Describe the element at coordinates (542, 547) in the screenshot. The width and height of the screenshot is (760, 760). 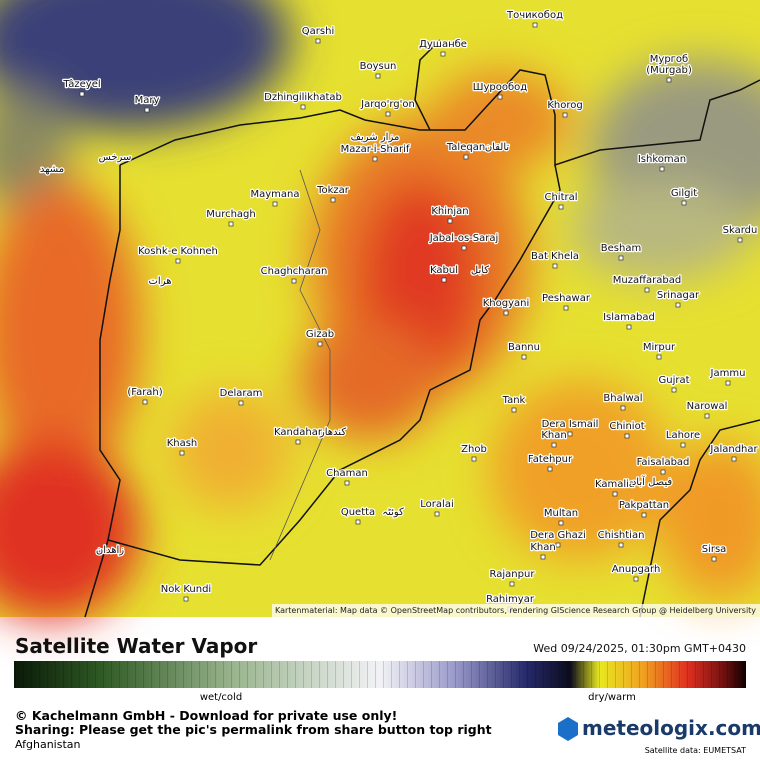
I see `place-label: Khan` at that location.